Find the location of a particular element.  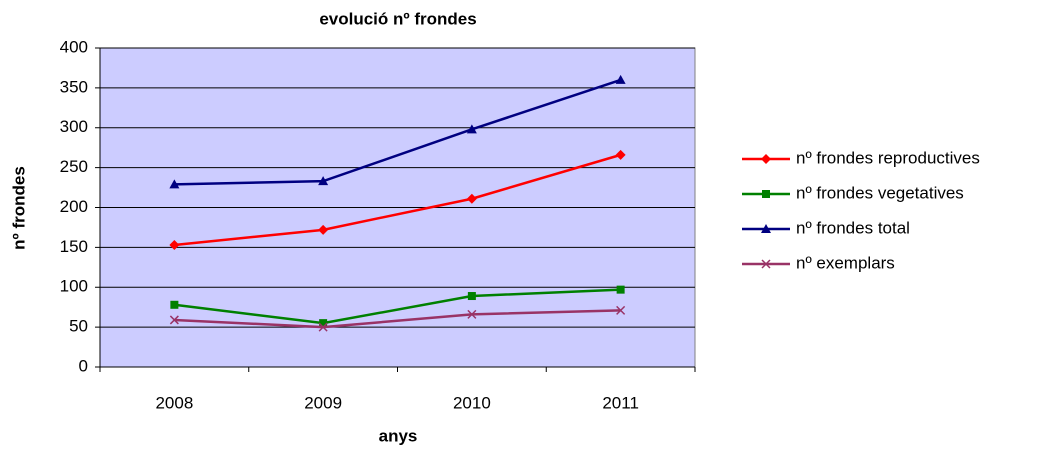

y-tick-label: 250 is located at coordinates (74, 166).